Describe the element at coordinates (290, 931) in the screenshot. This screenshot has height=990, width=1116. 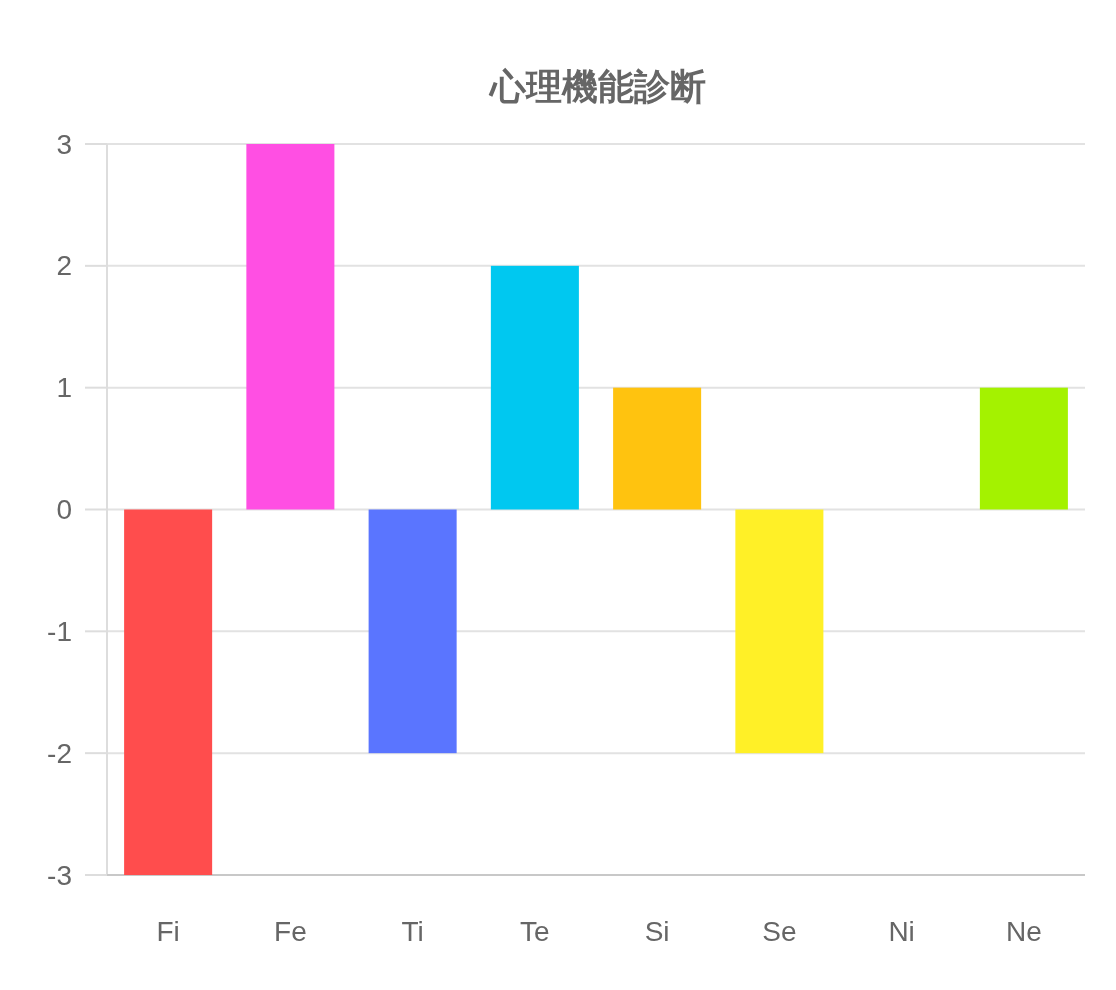
I see `x-tick-label: Fe` at that location.